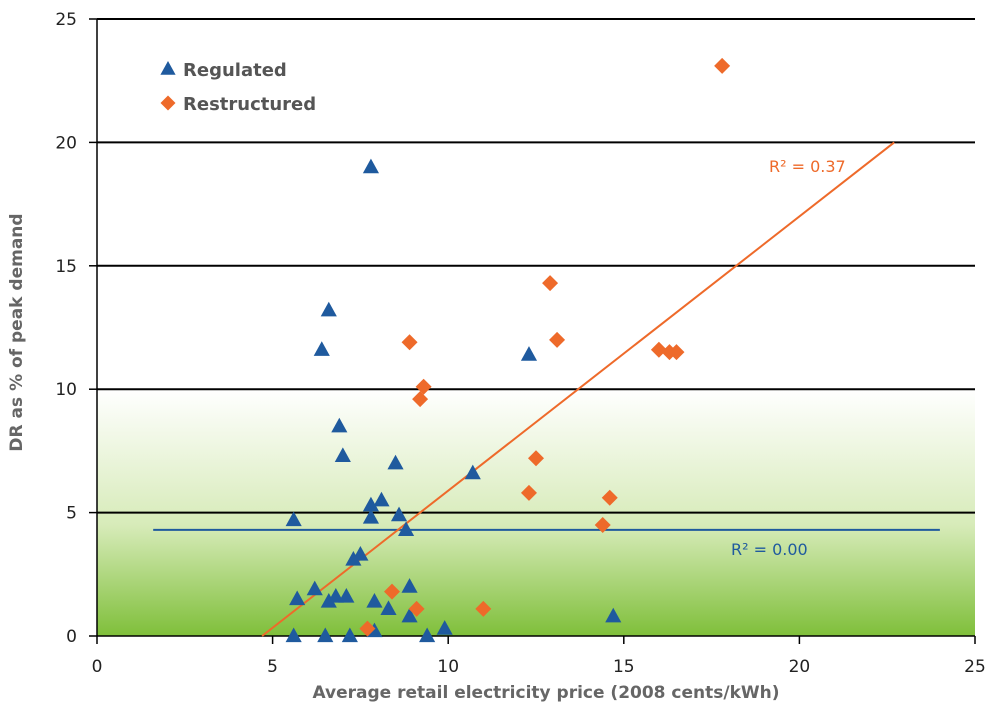 This screenshot has height=726, width=991. I want to click on x-tick-10: 10, so click(448, 667).